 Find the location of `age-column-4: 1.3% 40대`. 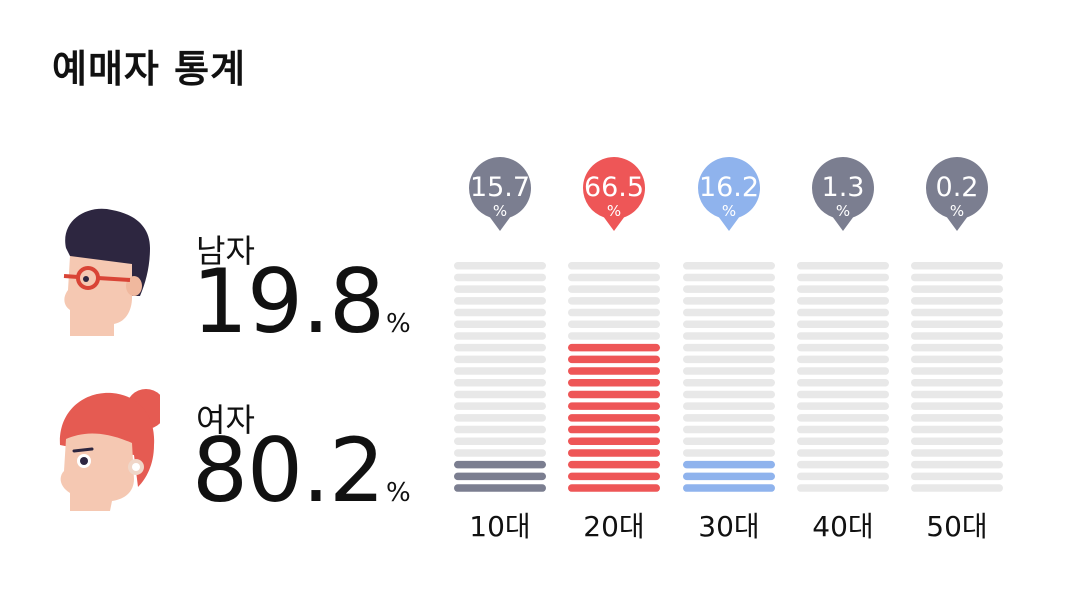

age-column-4: 1.3% 40대 is located at coordinates (843, 350).